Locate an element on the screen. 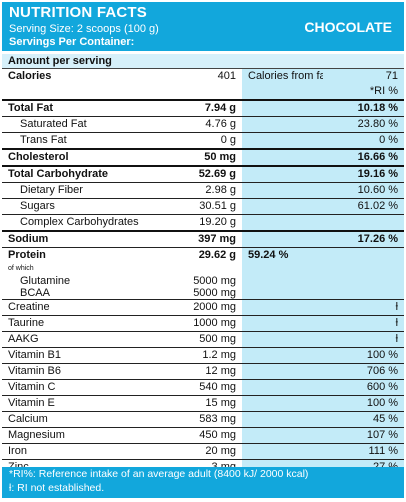 The width and height of the screenshot is (406, 502). nutrient-row: Cholesterol 50 mg 16.66 % is located at coordinates (203, 157).